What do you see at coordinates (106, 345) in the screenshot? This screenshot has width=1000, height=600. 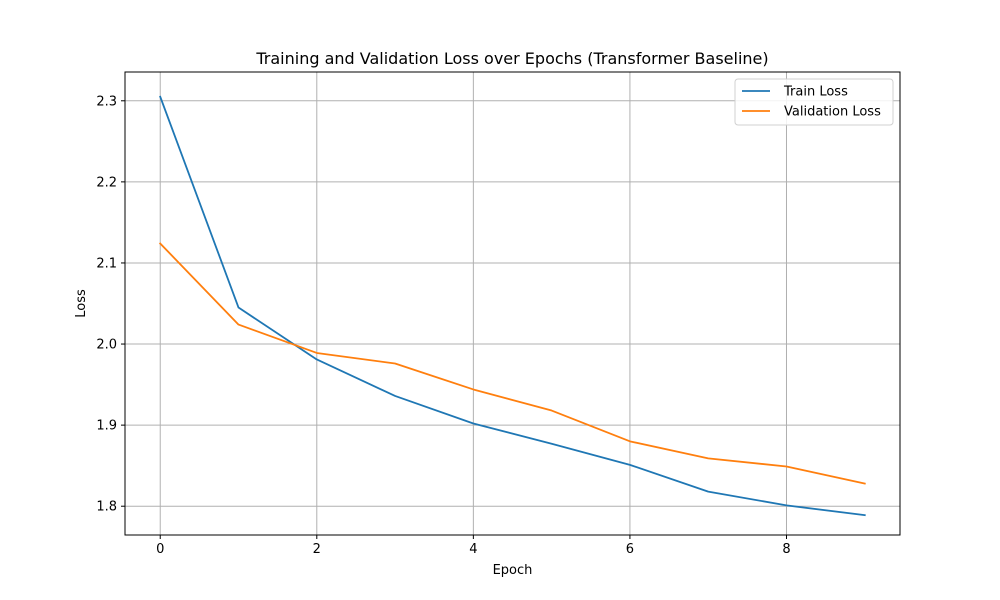 I see `y-tick-label: 2.0` at bounding box center [106, 345].